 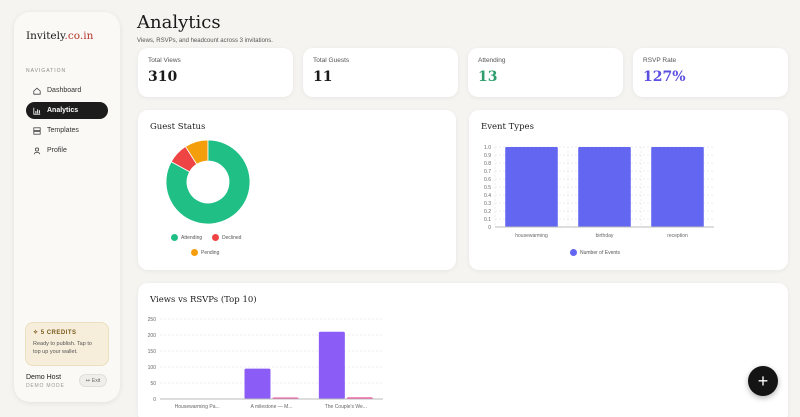 I want to click on y-tick-label: 0.5, so click(x=487, y=188).